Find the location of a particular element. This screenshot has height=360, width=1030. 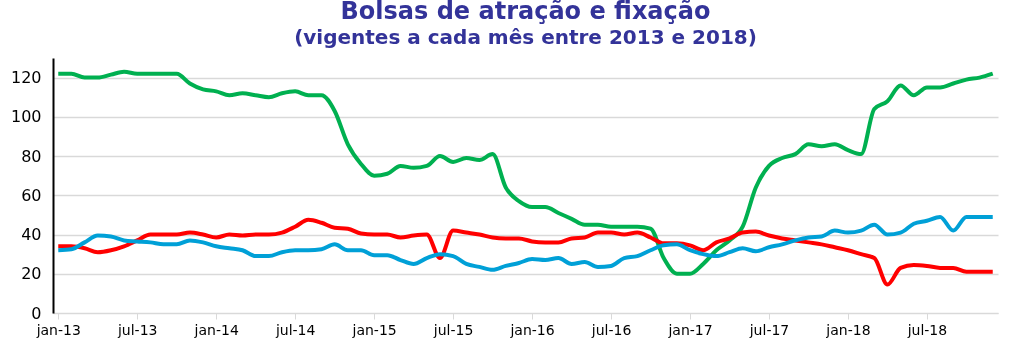

y-tick-label: 20 is located at coordinates (31, 274).